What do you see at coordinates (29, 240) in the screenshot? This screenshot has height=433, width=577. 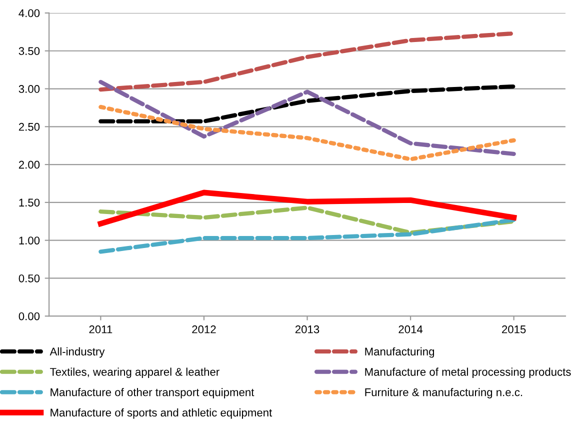 I see `y-tick-label: 1.00` at bounding box center [29, 240].